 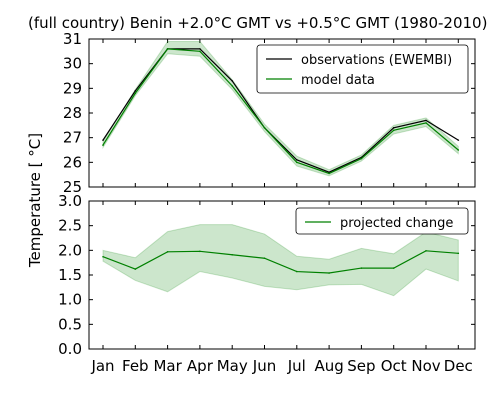 I want to click on y-tick-label: 26, so click(x=72, y=162).